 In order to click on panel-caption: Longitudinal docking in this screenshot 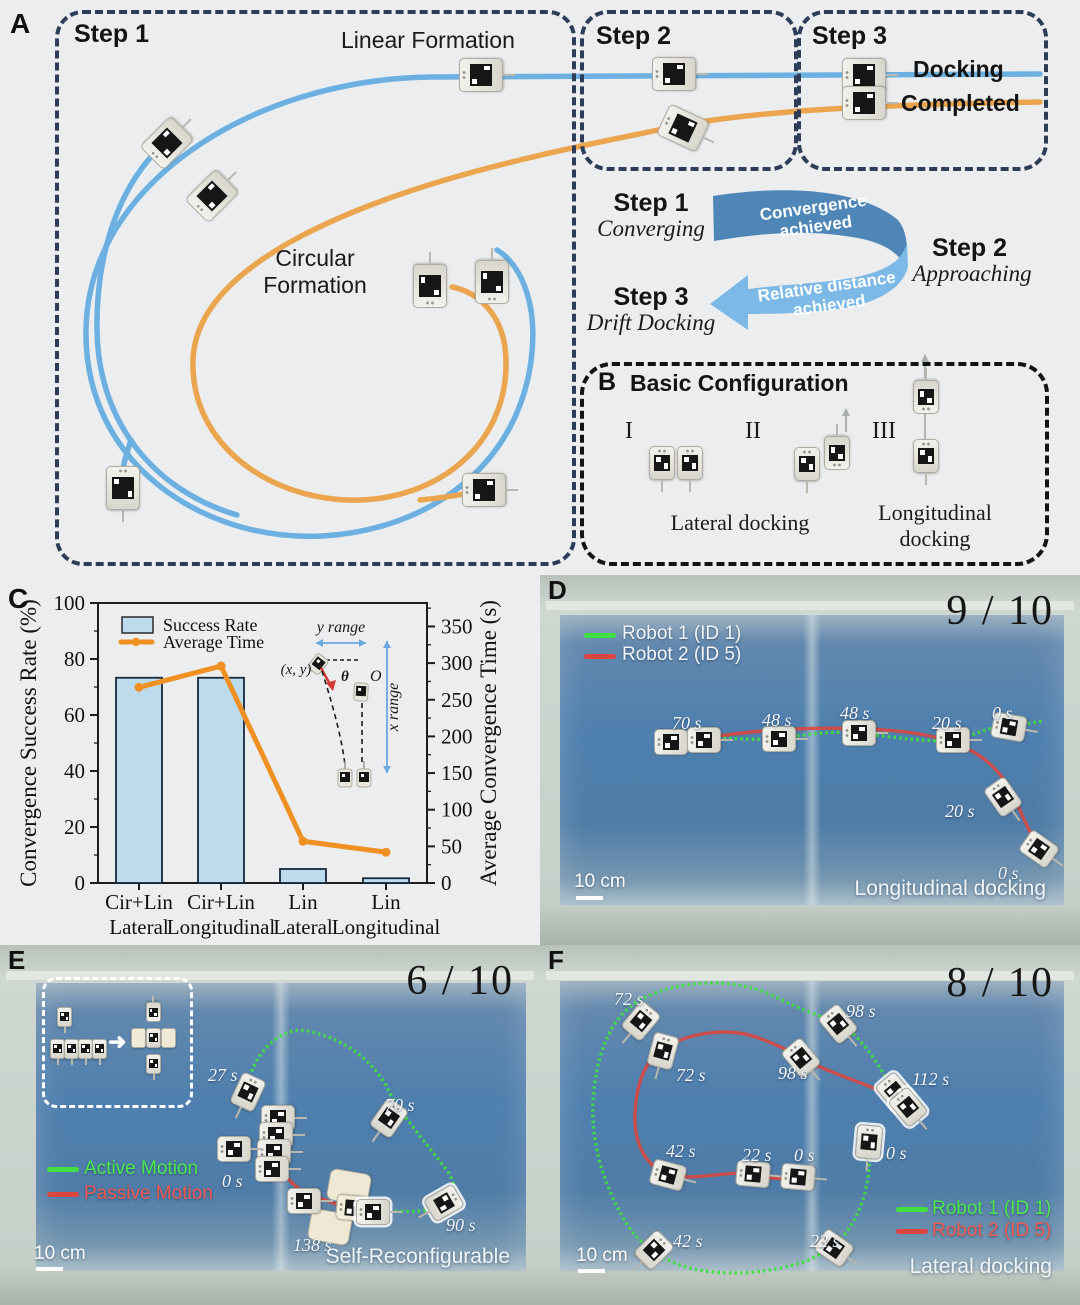, I will do `click(950, 888)`.